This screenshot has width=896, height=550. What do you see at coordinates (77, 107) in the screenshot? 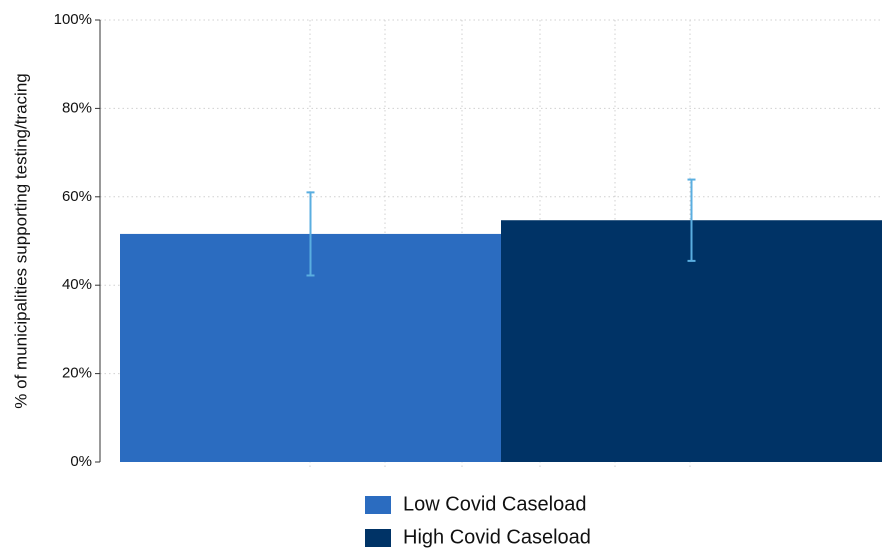
I see `y-tick-label: 80%` at bounding box center [77, 107].